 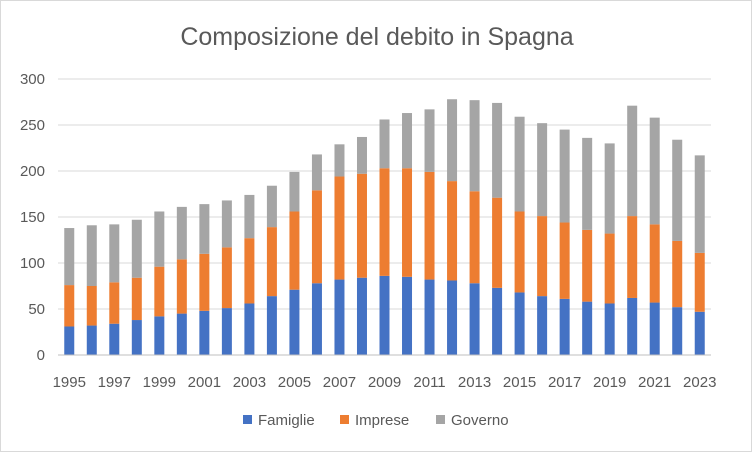 I want to click on bar-imprese-2022, so click(x=677, y=274).